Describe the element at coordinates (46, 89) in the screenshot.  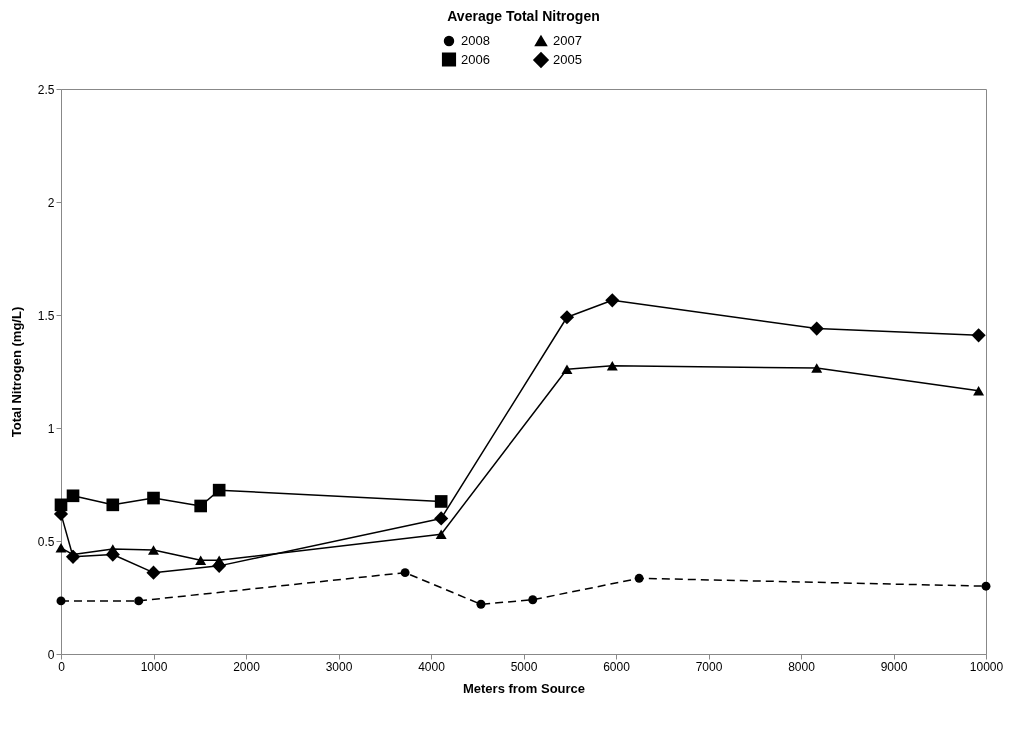
I see `y-tick-label: 2.5` at that location.